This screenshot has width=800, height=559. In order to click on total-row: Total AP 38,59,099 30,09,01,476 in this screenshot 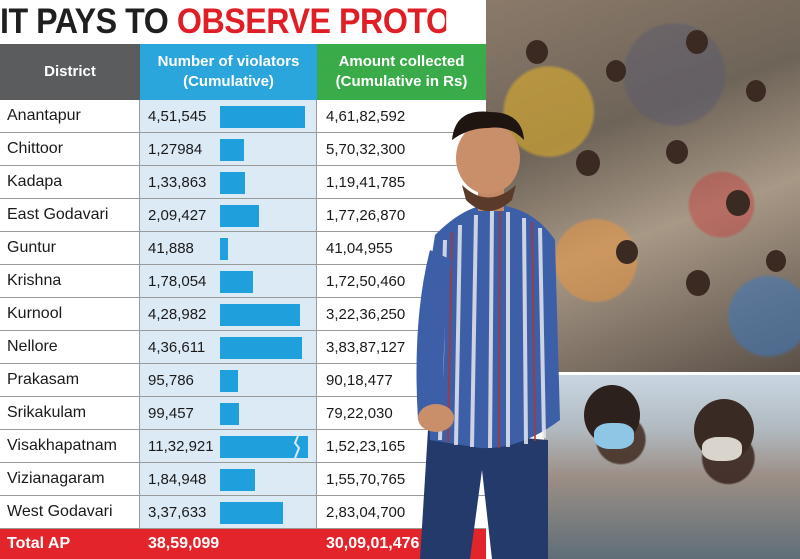, I will do `click(243, 544)`.